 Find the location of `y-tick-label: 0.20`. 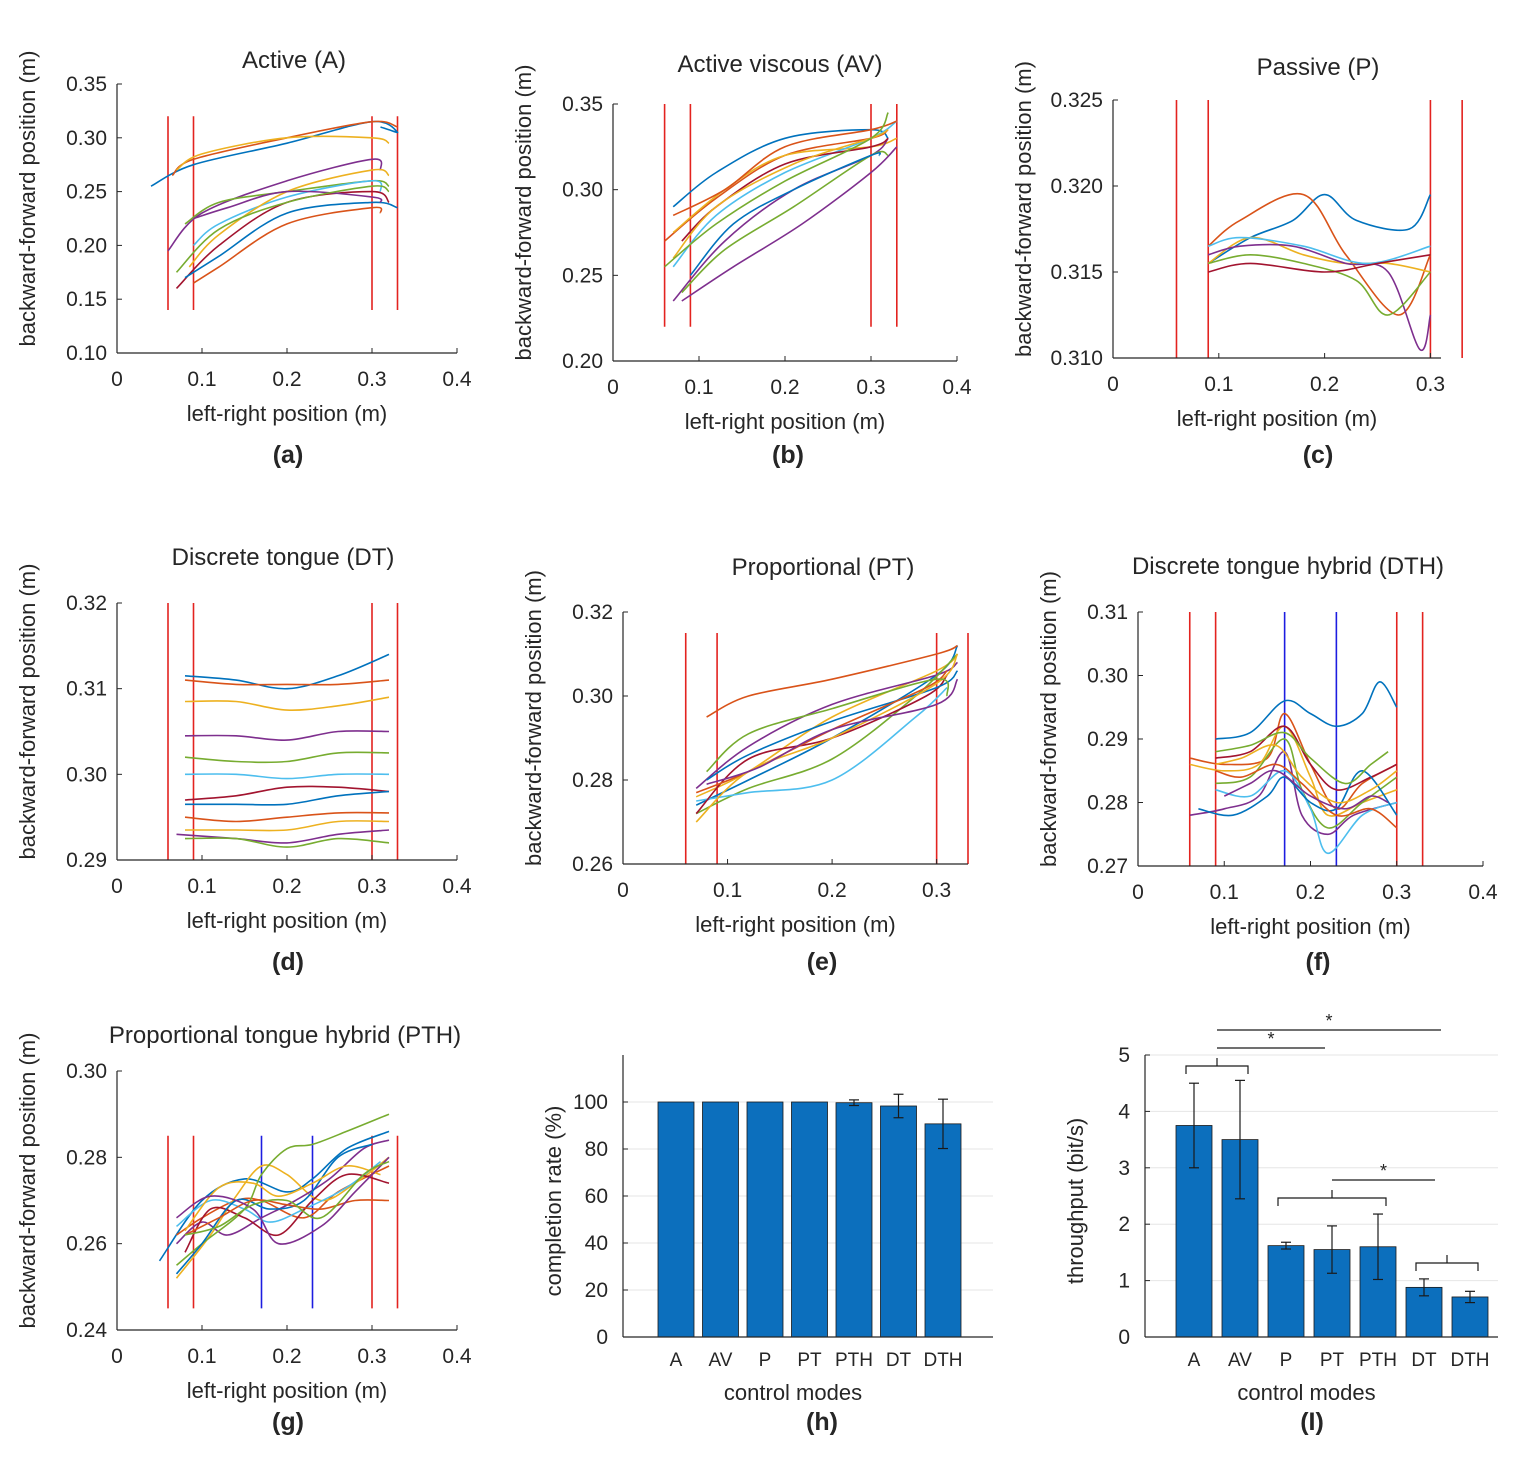

y-tick-label: 0.20 is located at coordinates (582, 361).